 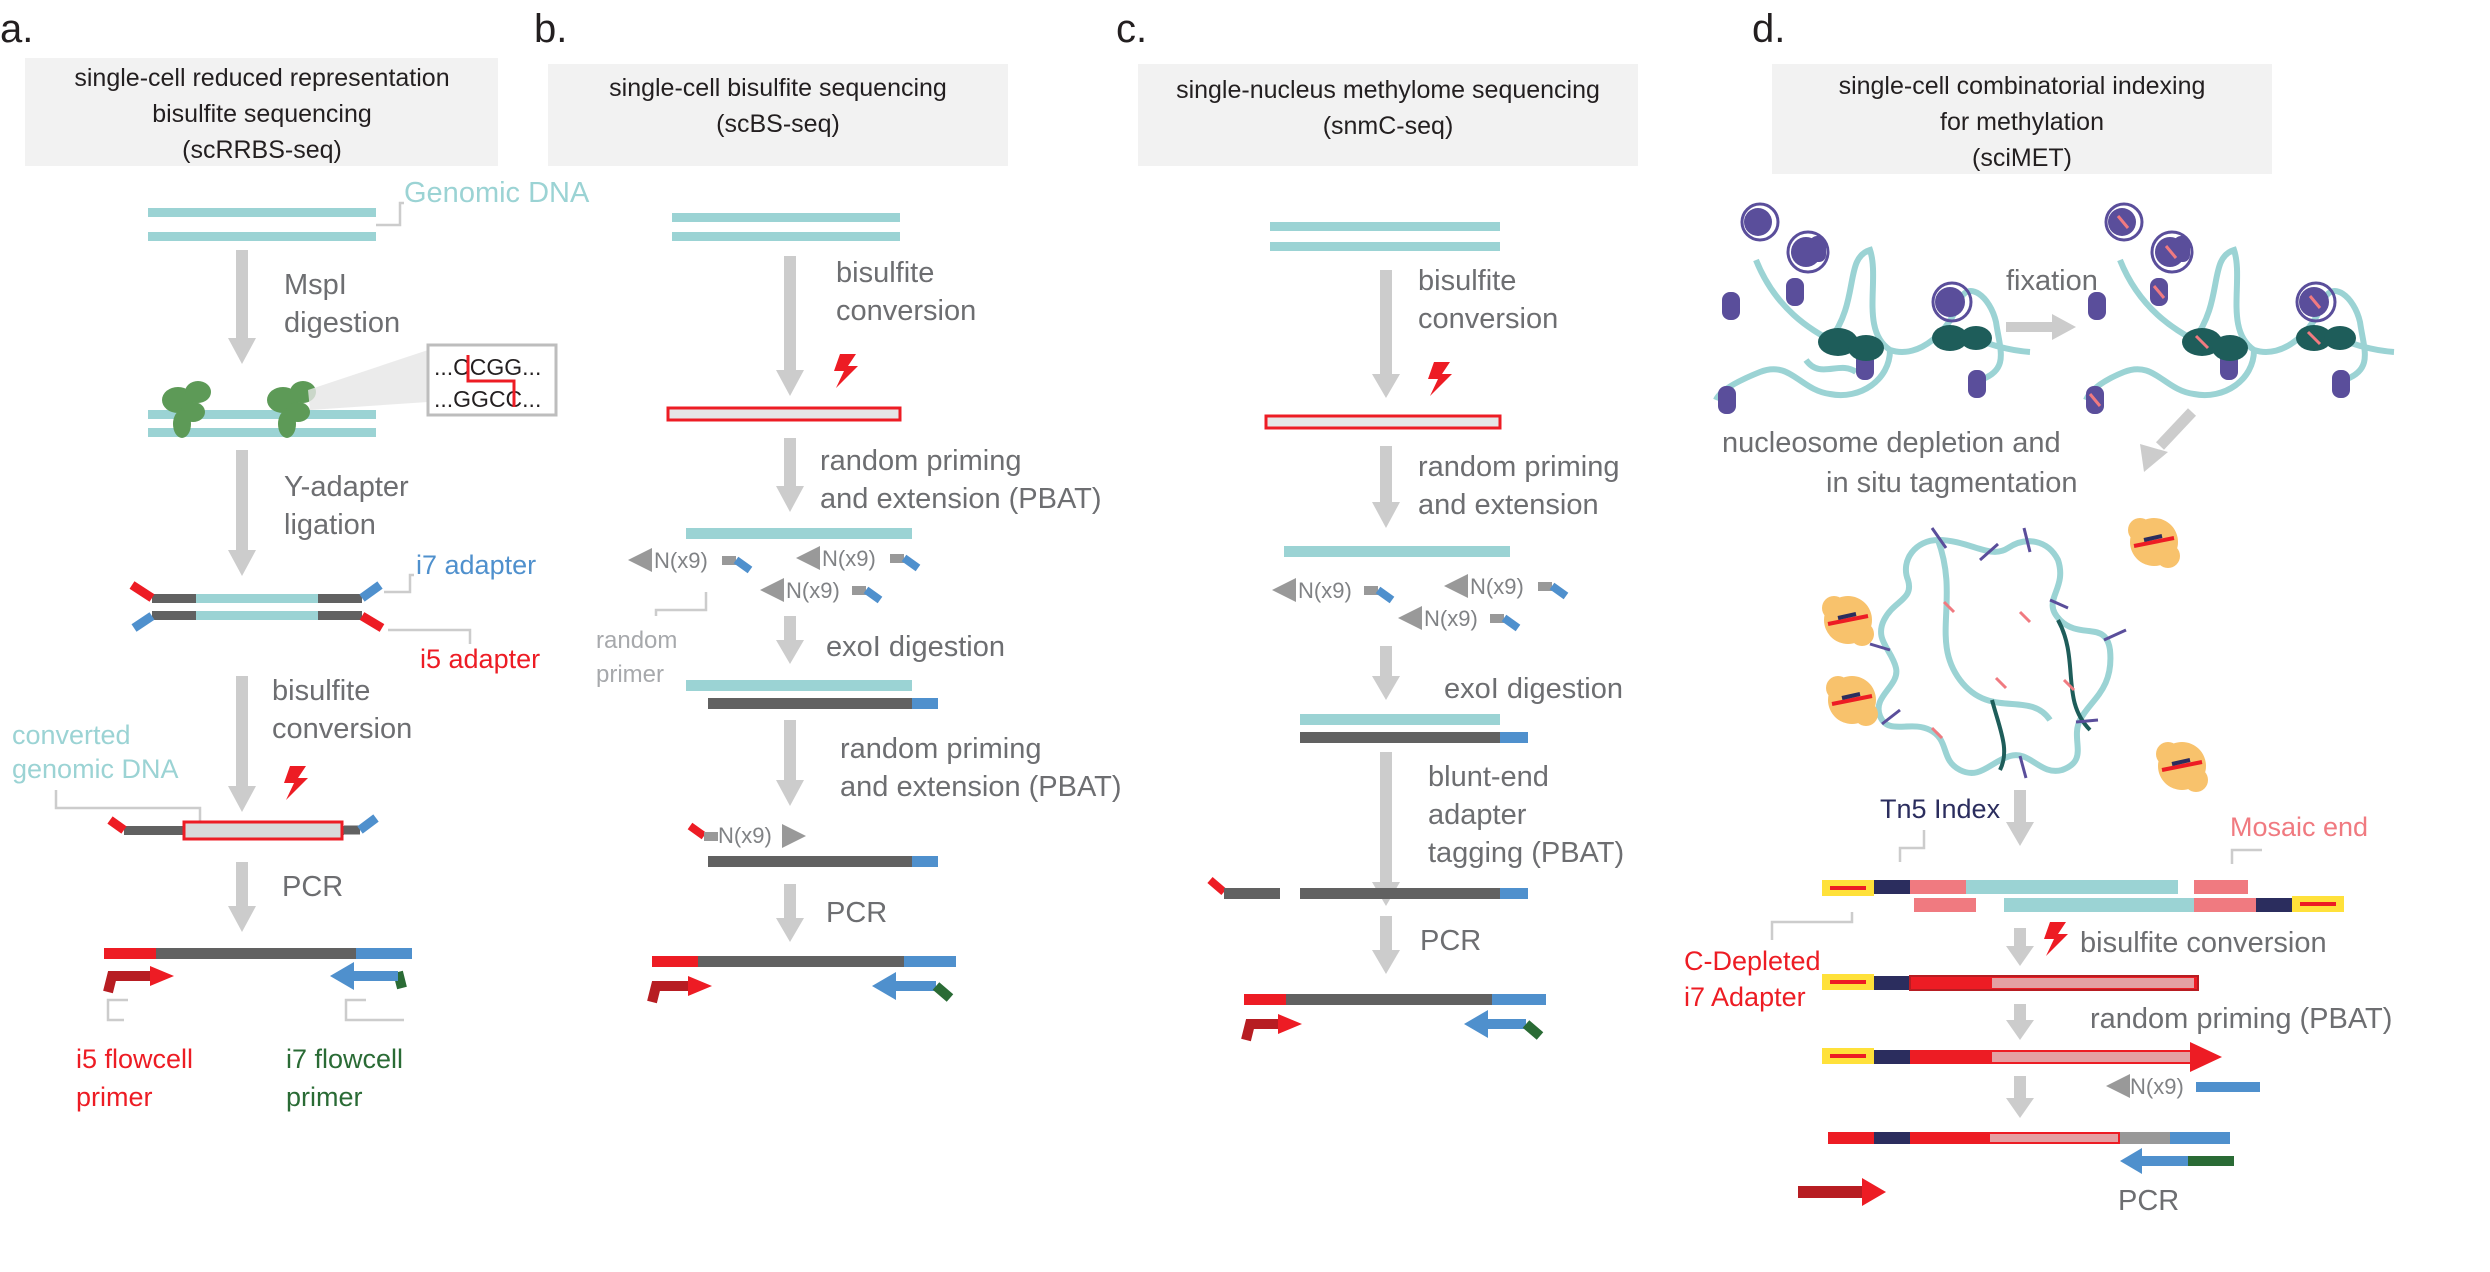 What do you see at coordinates (324, 1097) in the screenshot?
I see `i7-flowcell-label-line2: primer` at bounding box center [324, 1097].